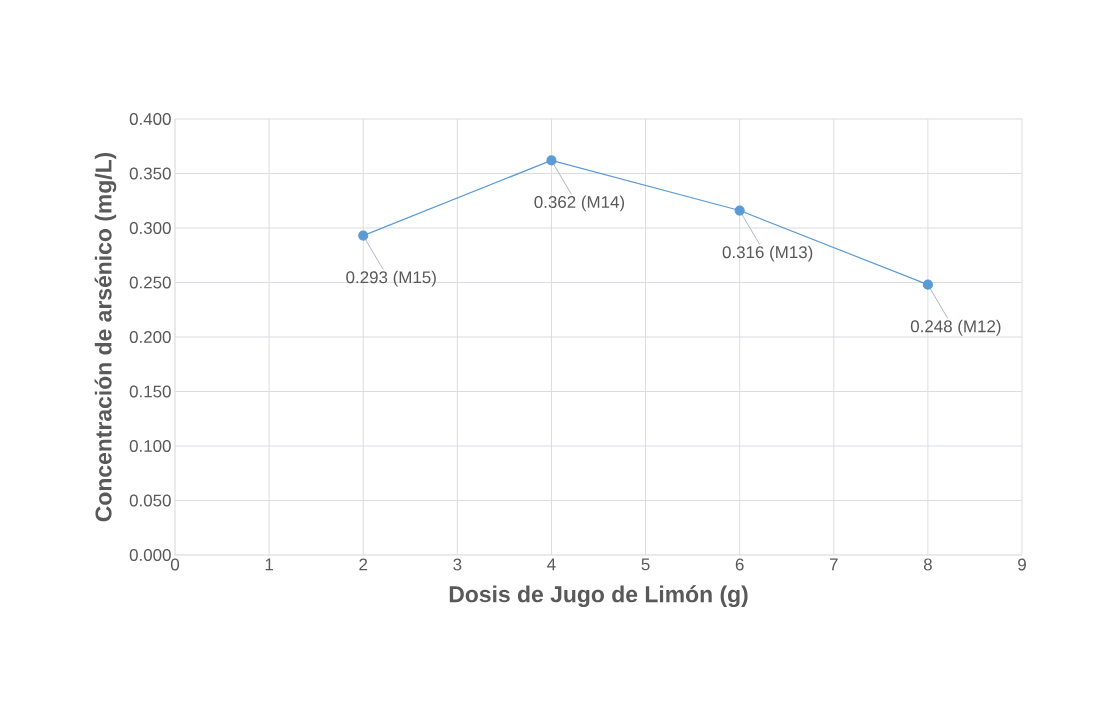 The height and width of the screenshot is (711, 1096). What do you see at coordinates (457, 564) in the screenshot?
I see `x-tick-label: 3` at bounding box center [457, 564].